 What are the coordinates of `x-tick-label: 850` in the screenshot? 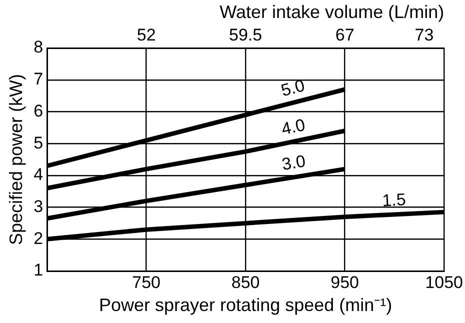 It's located at (245, 282).